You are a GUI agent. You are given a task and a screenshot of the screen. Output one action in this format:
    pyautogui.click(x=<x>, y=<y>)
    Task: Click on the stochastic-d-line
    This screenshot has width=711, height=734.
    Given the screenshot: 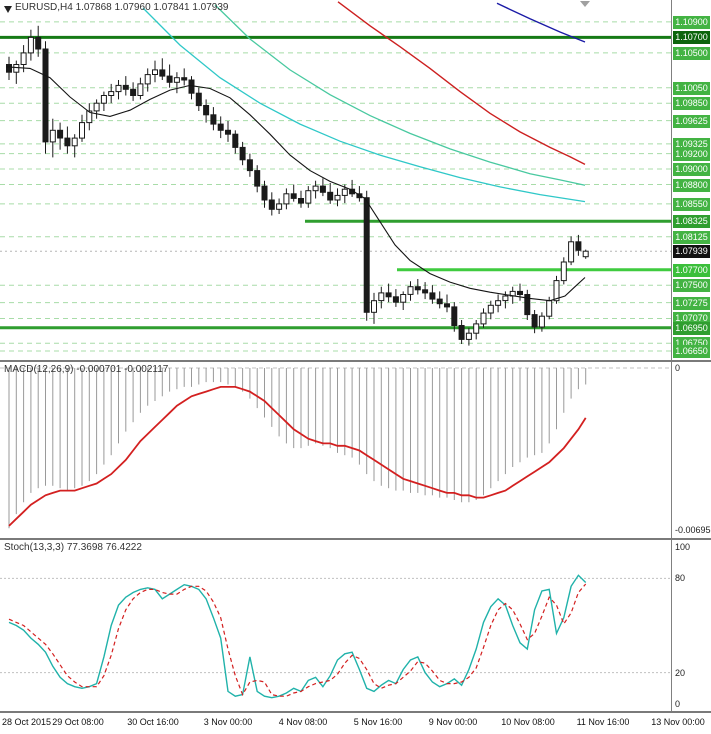 What is the action you would take?
    pyautogui.click(x=297, y=640)
    